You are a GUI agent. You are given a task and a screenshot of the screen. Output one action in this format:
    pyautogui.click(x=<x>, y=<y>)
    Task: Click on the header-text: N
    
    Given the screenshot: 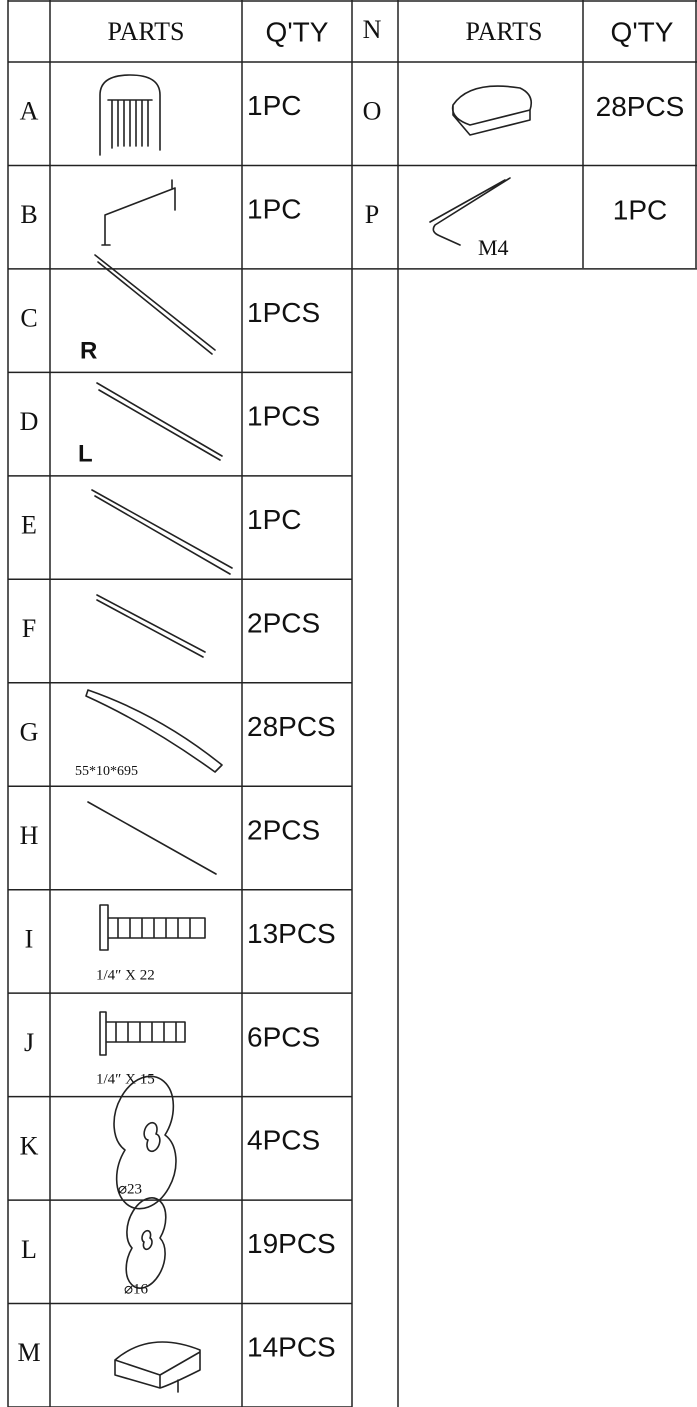 What is the action you would take?
    pyautogui.click(x=372, y=29)
    